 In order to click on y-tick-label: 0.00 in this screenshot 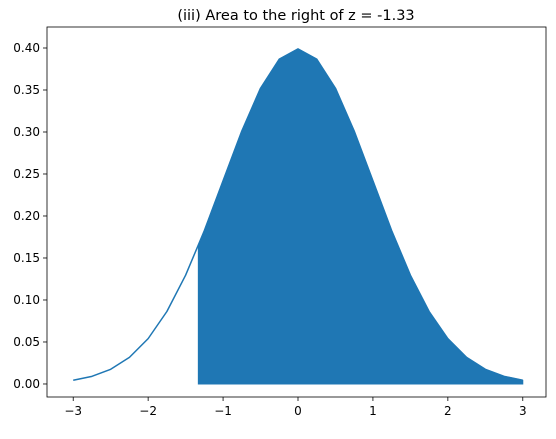, I will do `click(26, 384)`.